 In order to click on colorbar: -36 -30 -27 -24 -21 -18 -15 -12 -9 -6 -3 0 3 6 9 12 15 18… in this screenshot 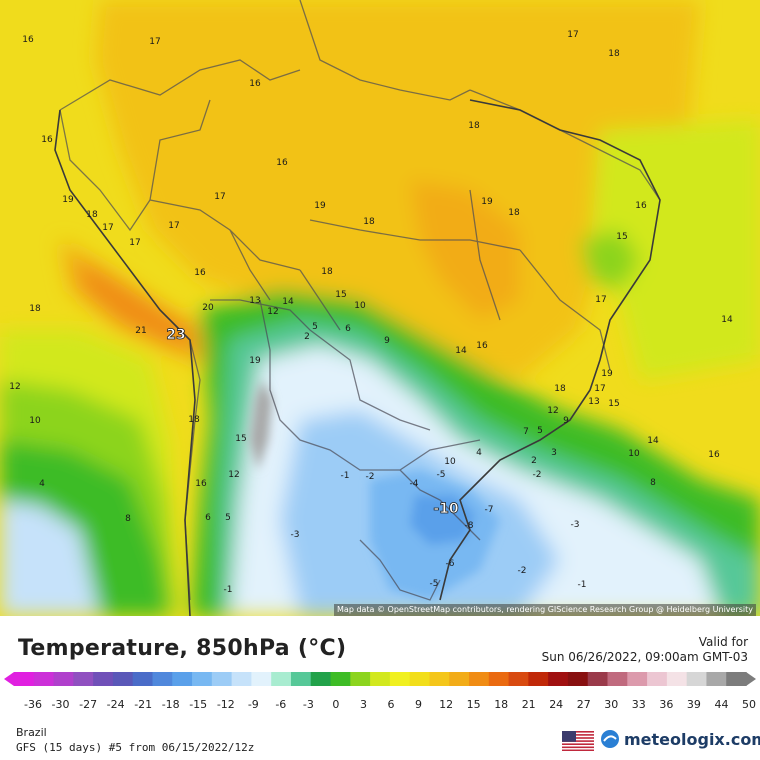, I will do `click(380, 690)`.